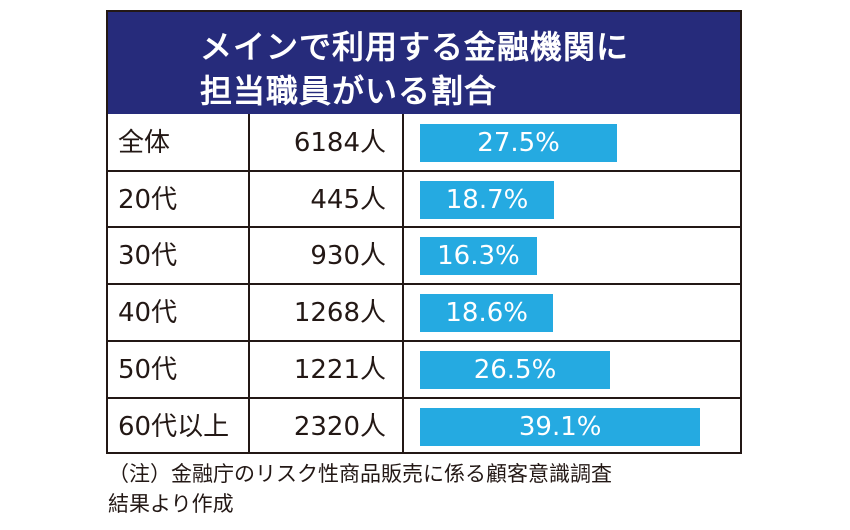 Image resolution: width=850 pixels, height=530 pixels. What do you see at coordinates (349, 91) in the screenshot?
I see `chart-title-line-2: 担当職員がいる割合` at bounding box center [349, 91].